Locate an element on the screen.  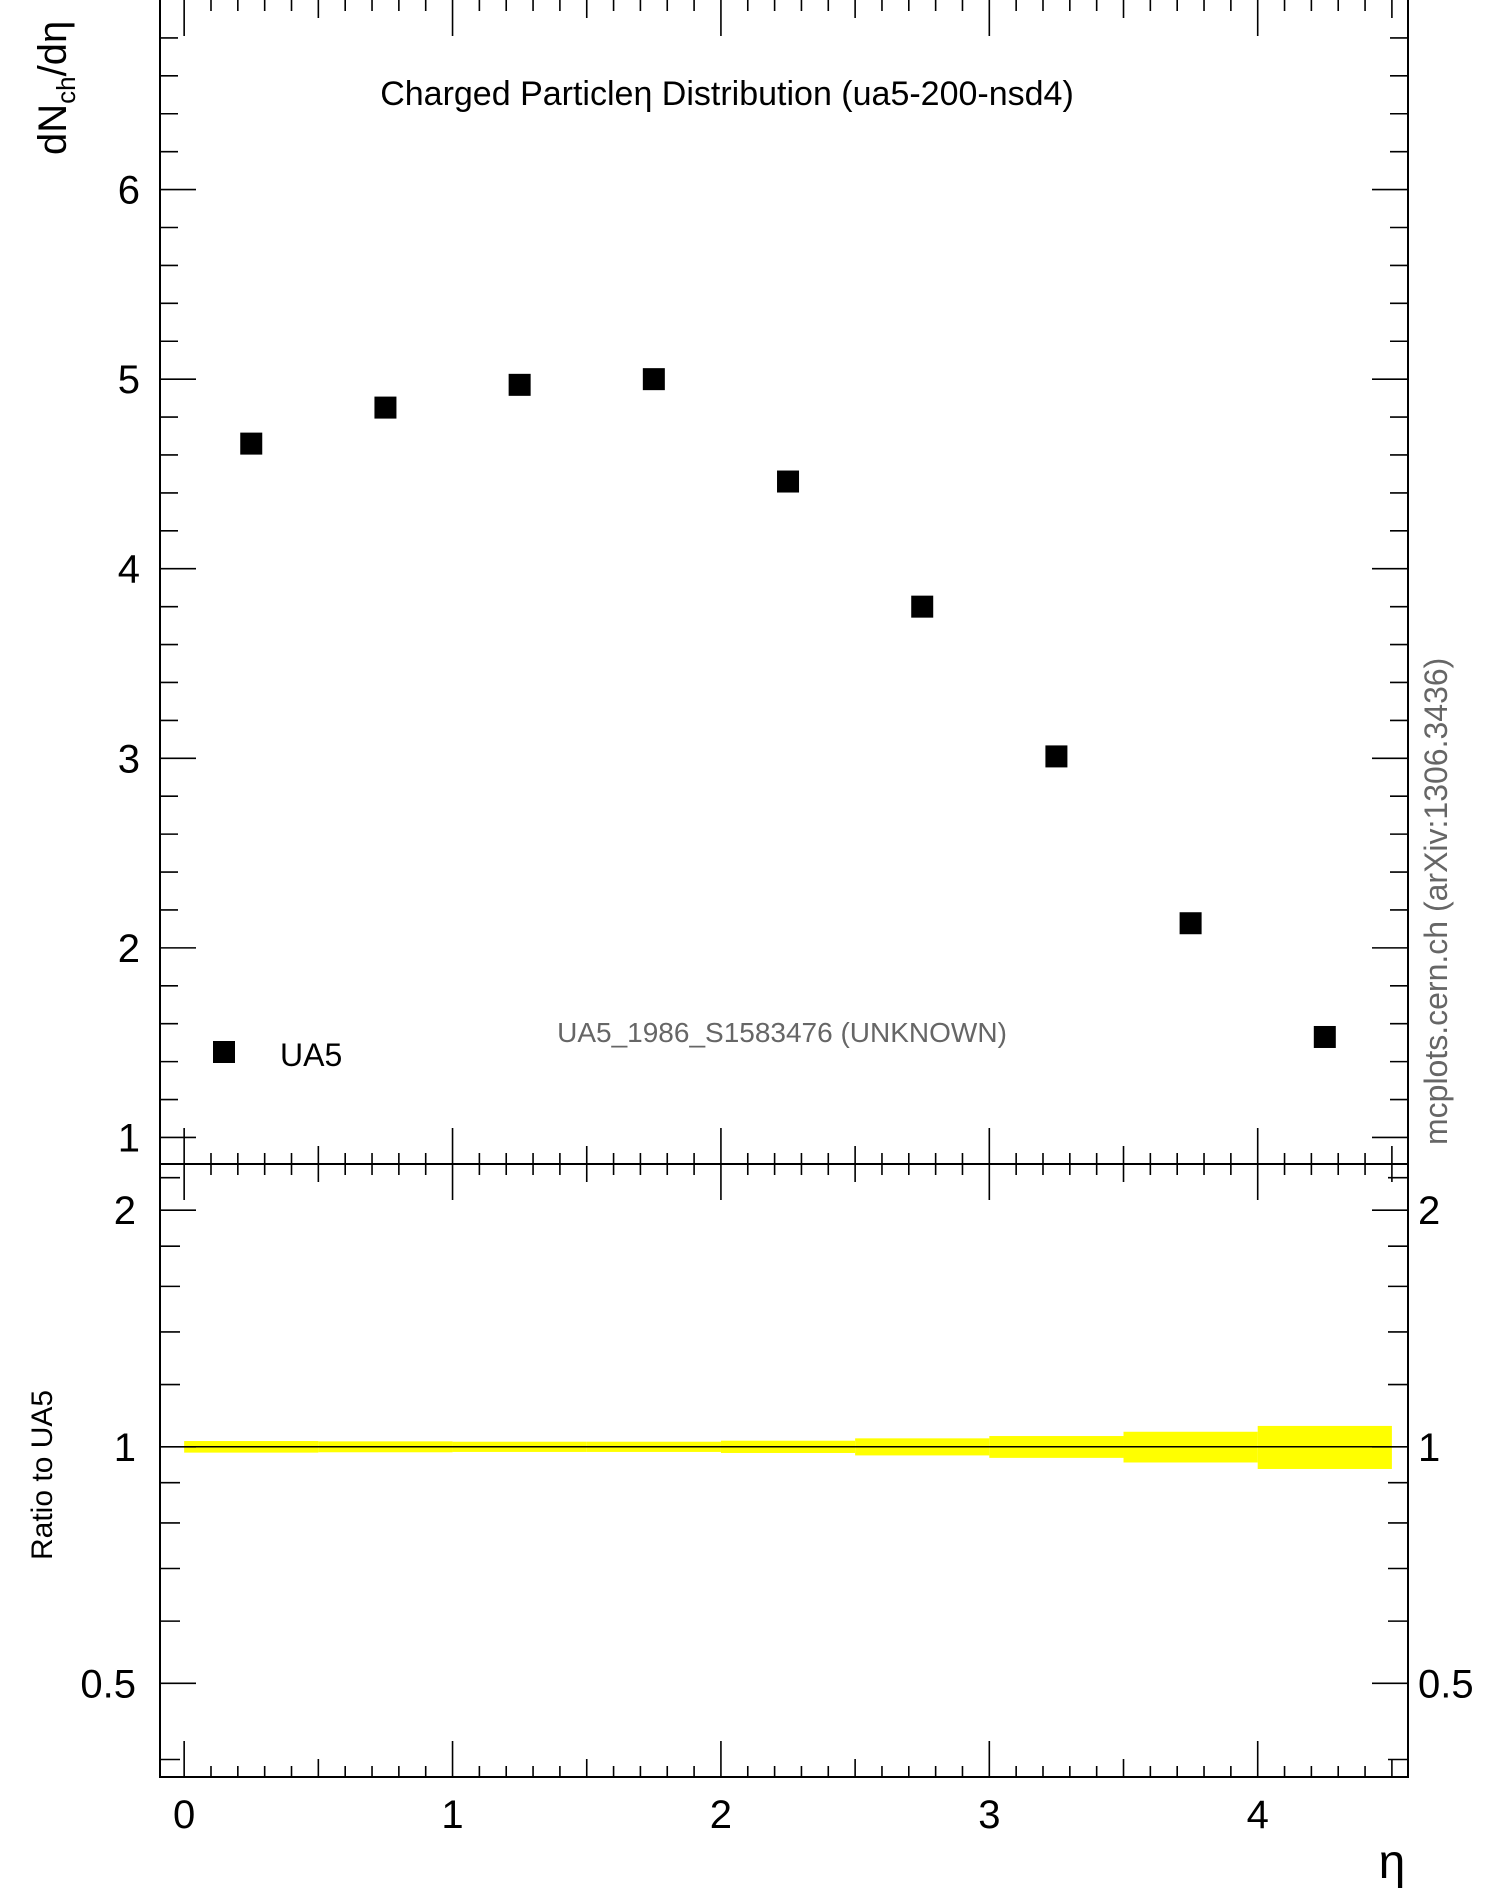
x-tick-label: 0 is located at coordinates (184, 1815).